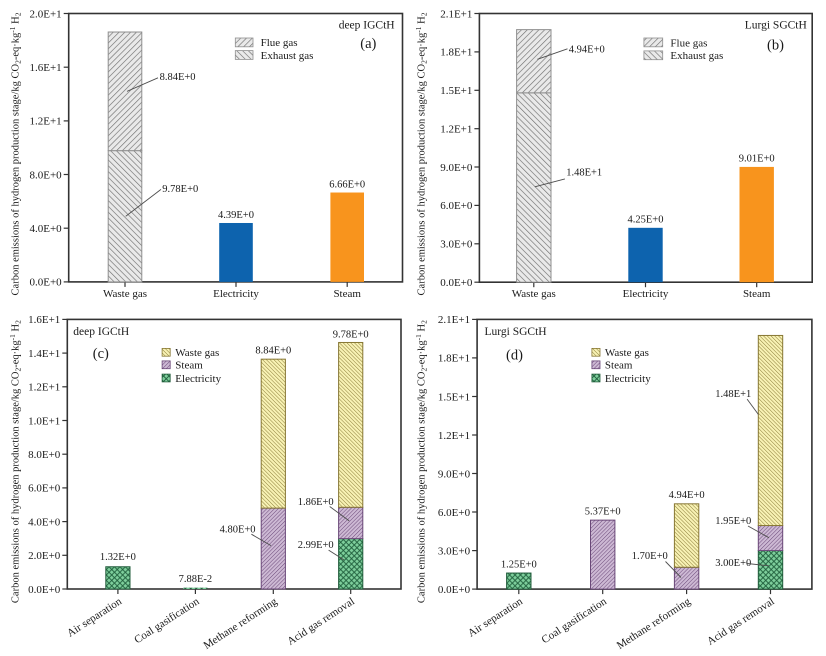 The width and height of the screenshot is (826, 656). I want to click on svg-text: 2.0E+0, so click(44, 556).